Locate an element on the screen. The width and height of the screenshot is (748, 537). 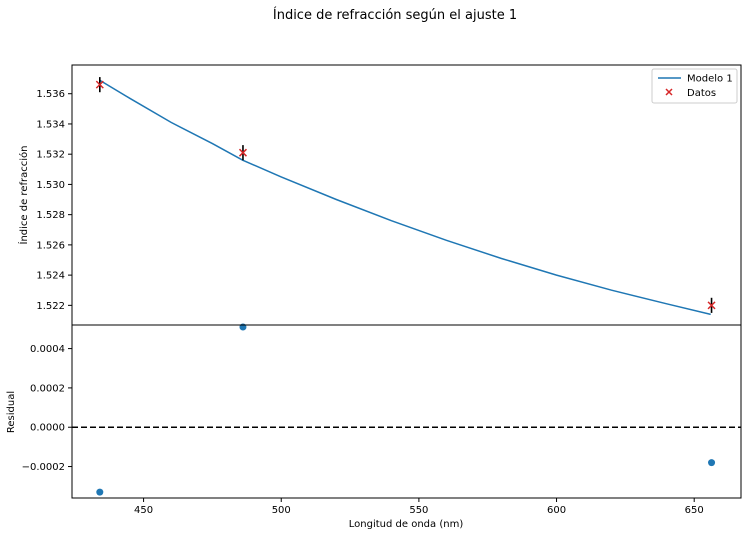
legend: Modelo 1 Datos is located at coordinates (694, 86).